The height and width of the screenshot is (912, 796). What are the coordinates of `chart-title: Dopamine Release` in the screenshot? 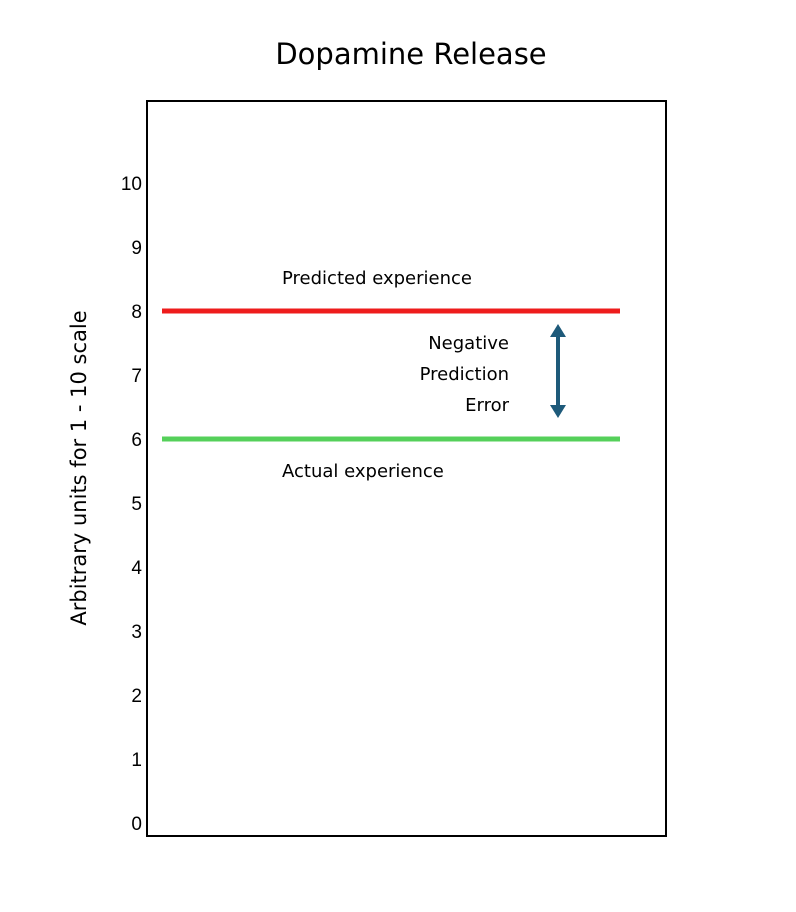 It's located at (410, 54).